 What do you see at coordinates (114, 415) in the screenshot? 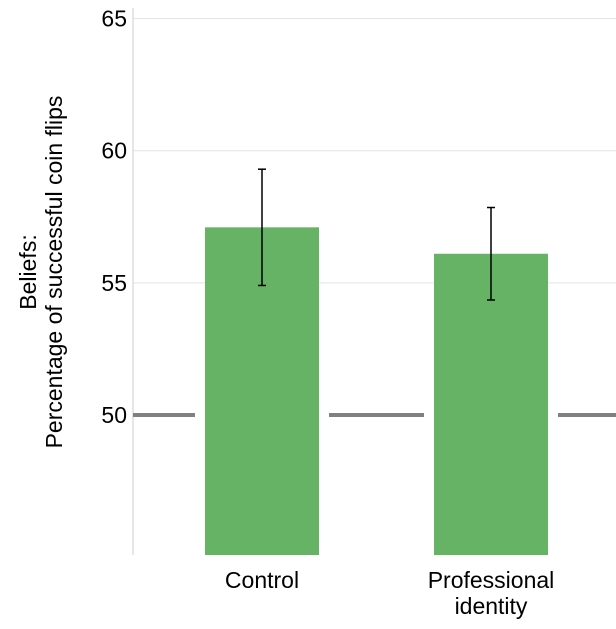
I see `y-tick-label: 50` at bounding box center [114, 415].